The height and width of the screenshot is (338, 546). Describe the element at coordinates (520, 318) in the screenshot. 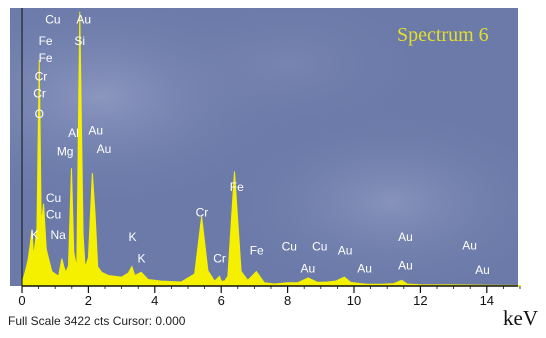

I see `x-axis-unit: keV` at that location.